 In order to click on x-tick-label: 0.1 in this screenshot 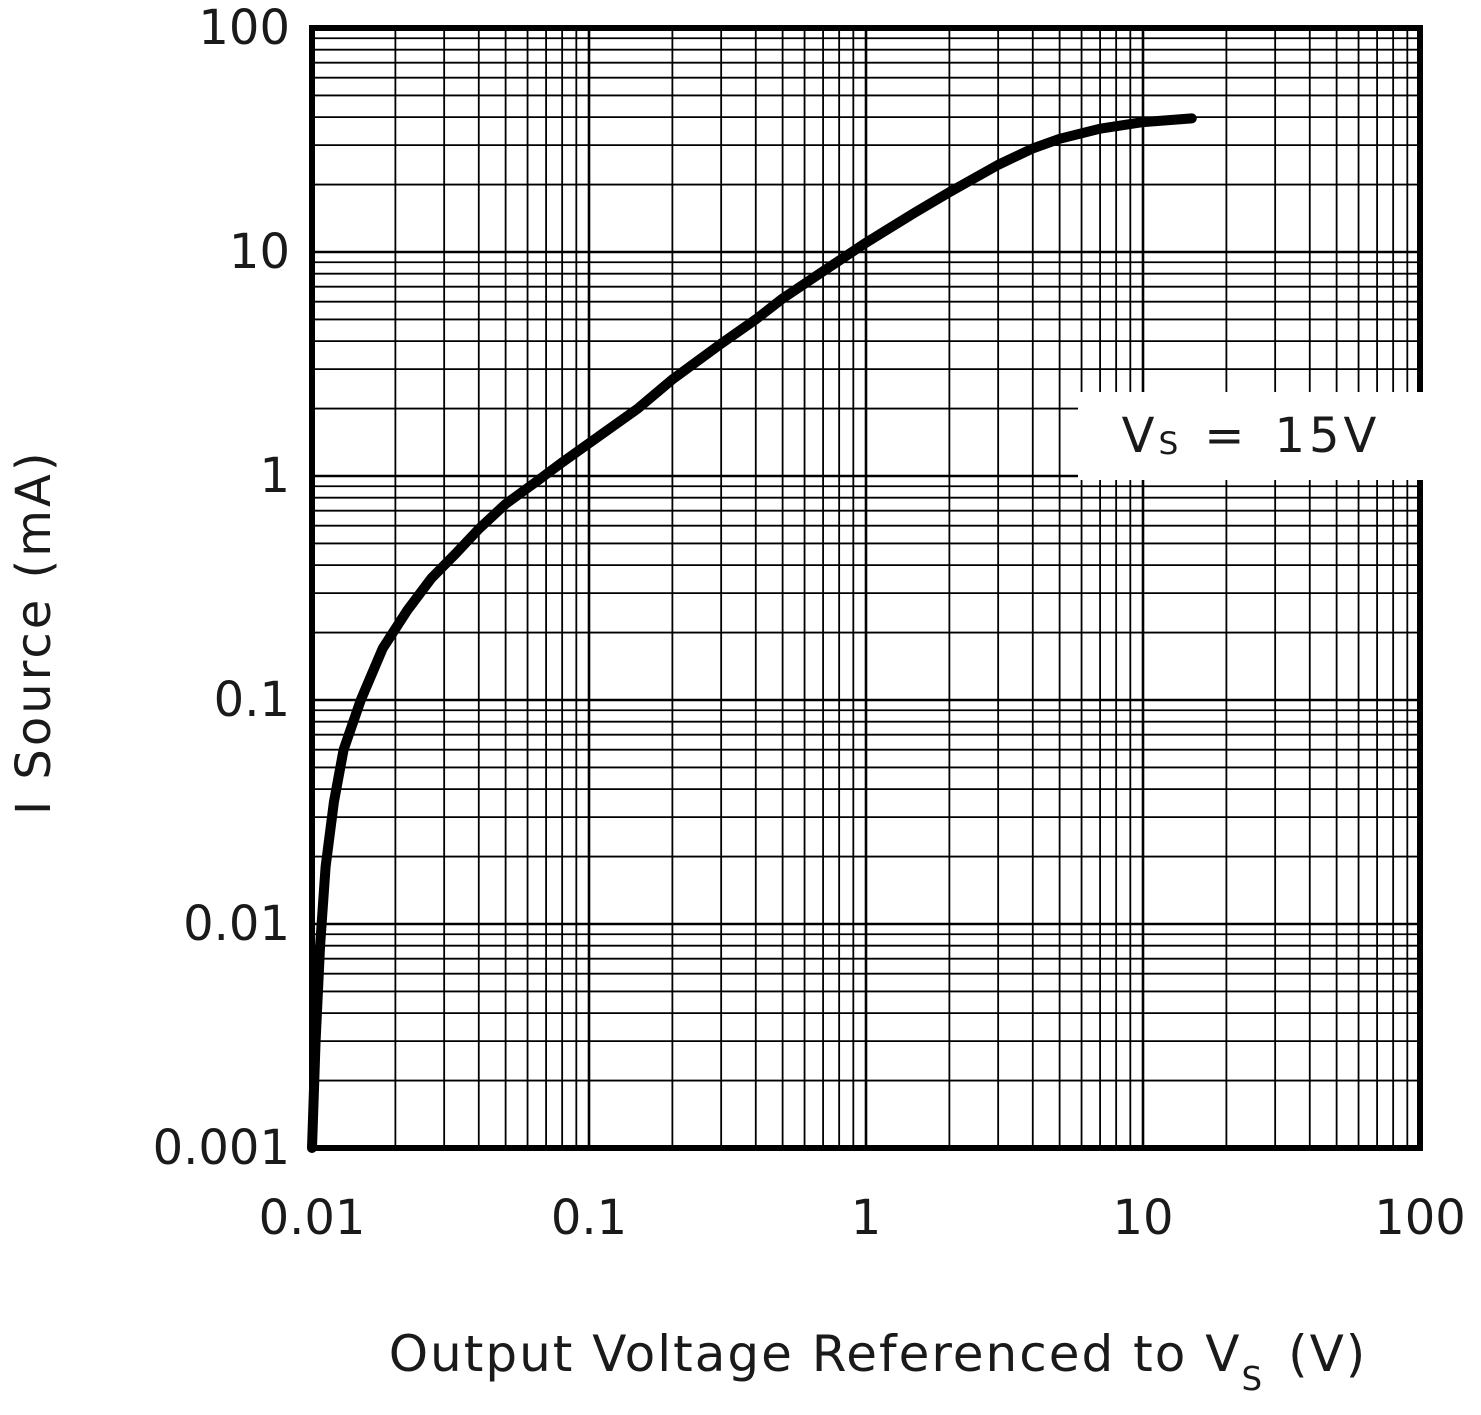, I will do `click(589, 1218)`.